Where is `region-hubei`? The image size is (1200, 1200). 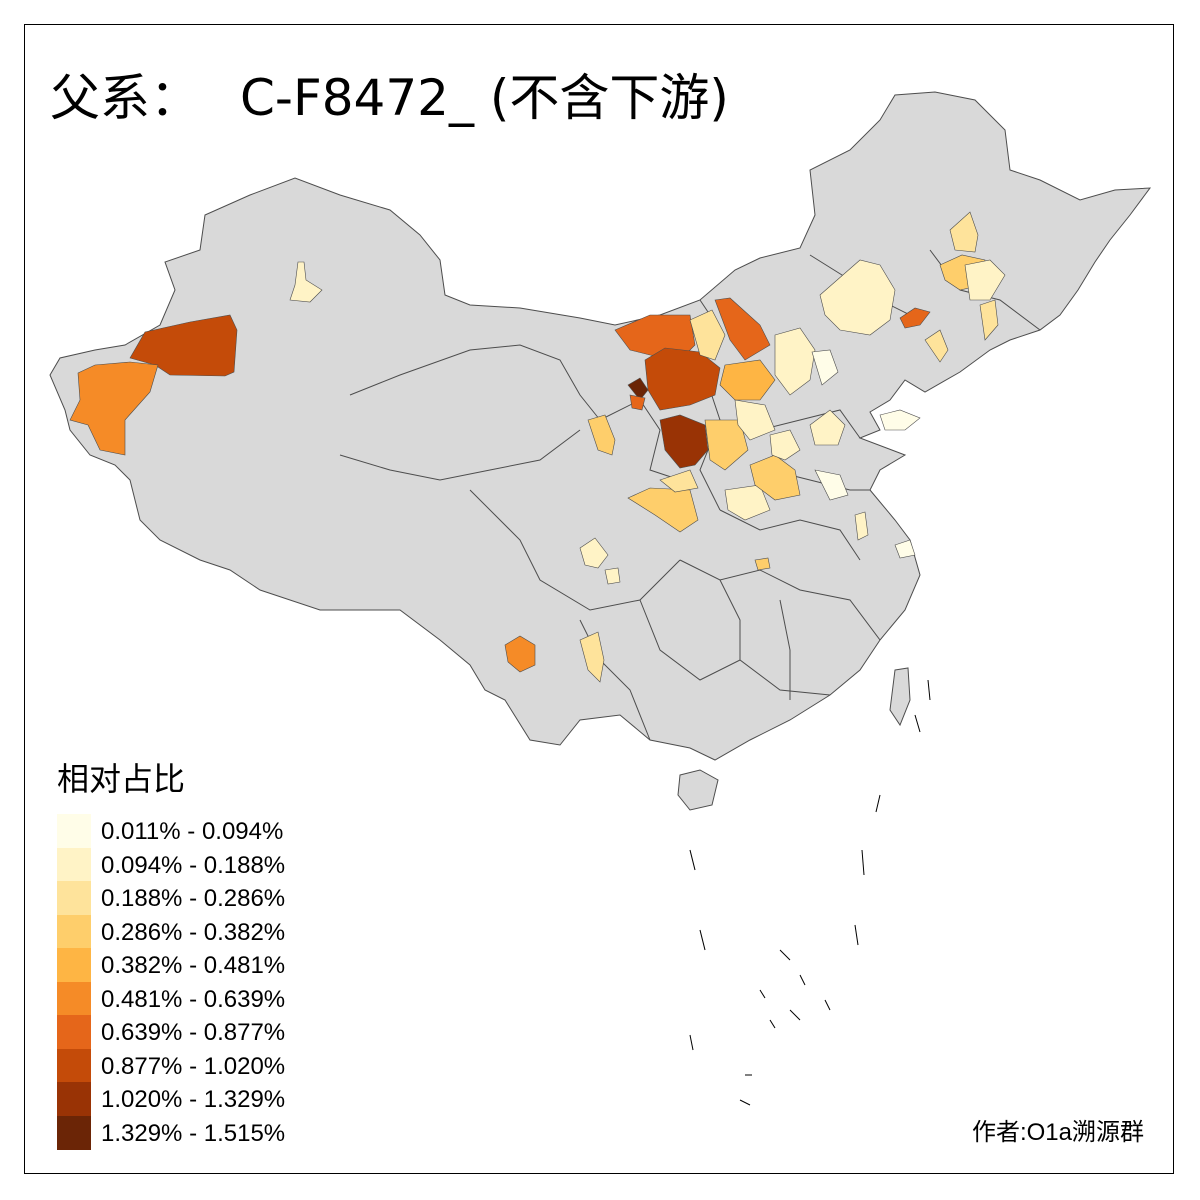 region-hubei is located at coordinates (762, 564).